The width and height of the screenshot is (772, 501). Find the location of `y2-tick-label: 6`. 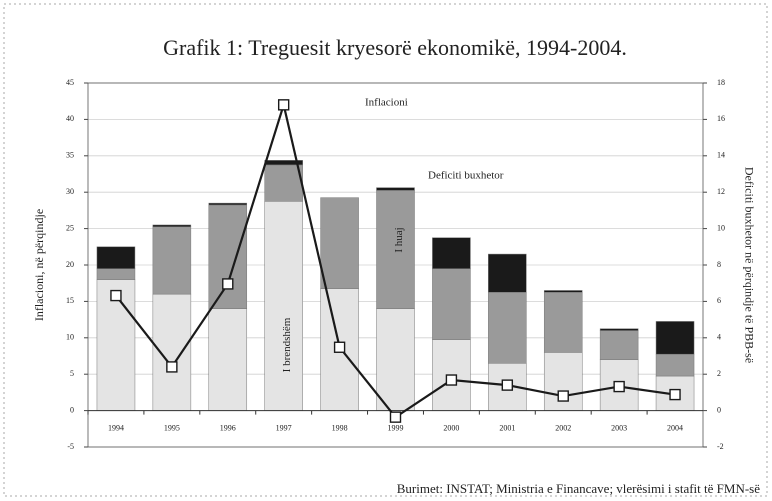

y2-tick-label: 6 is located at coordinates (719, 300).